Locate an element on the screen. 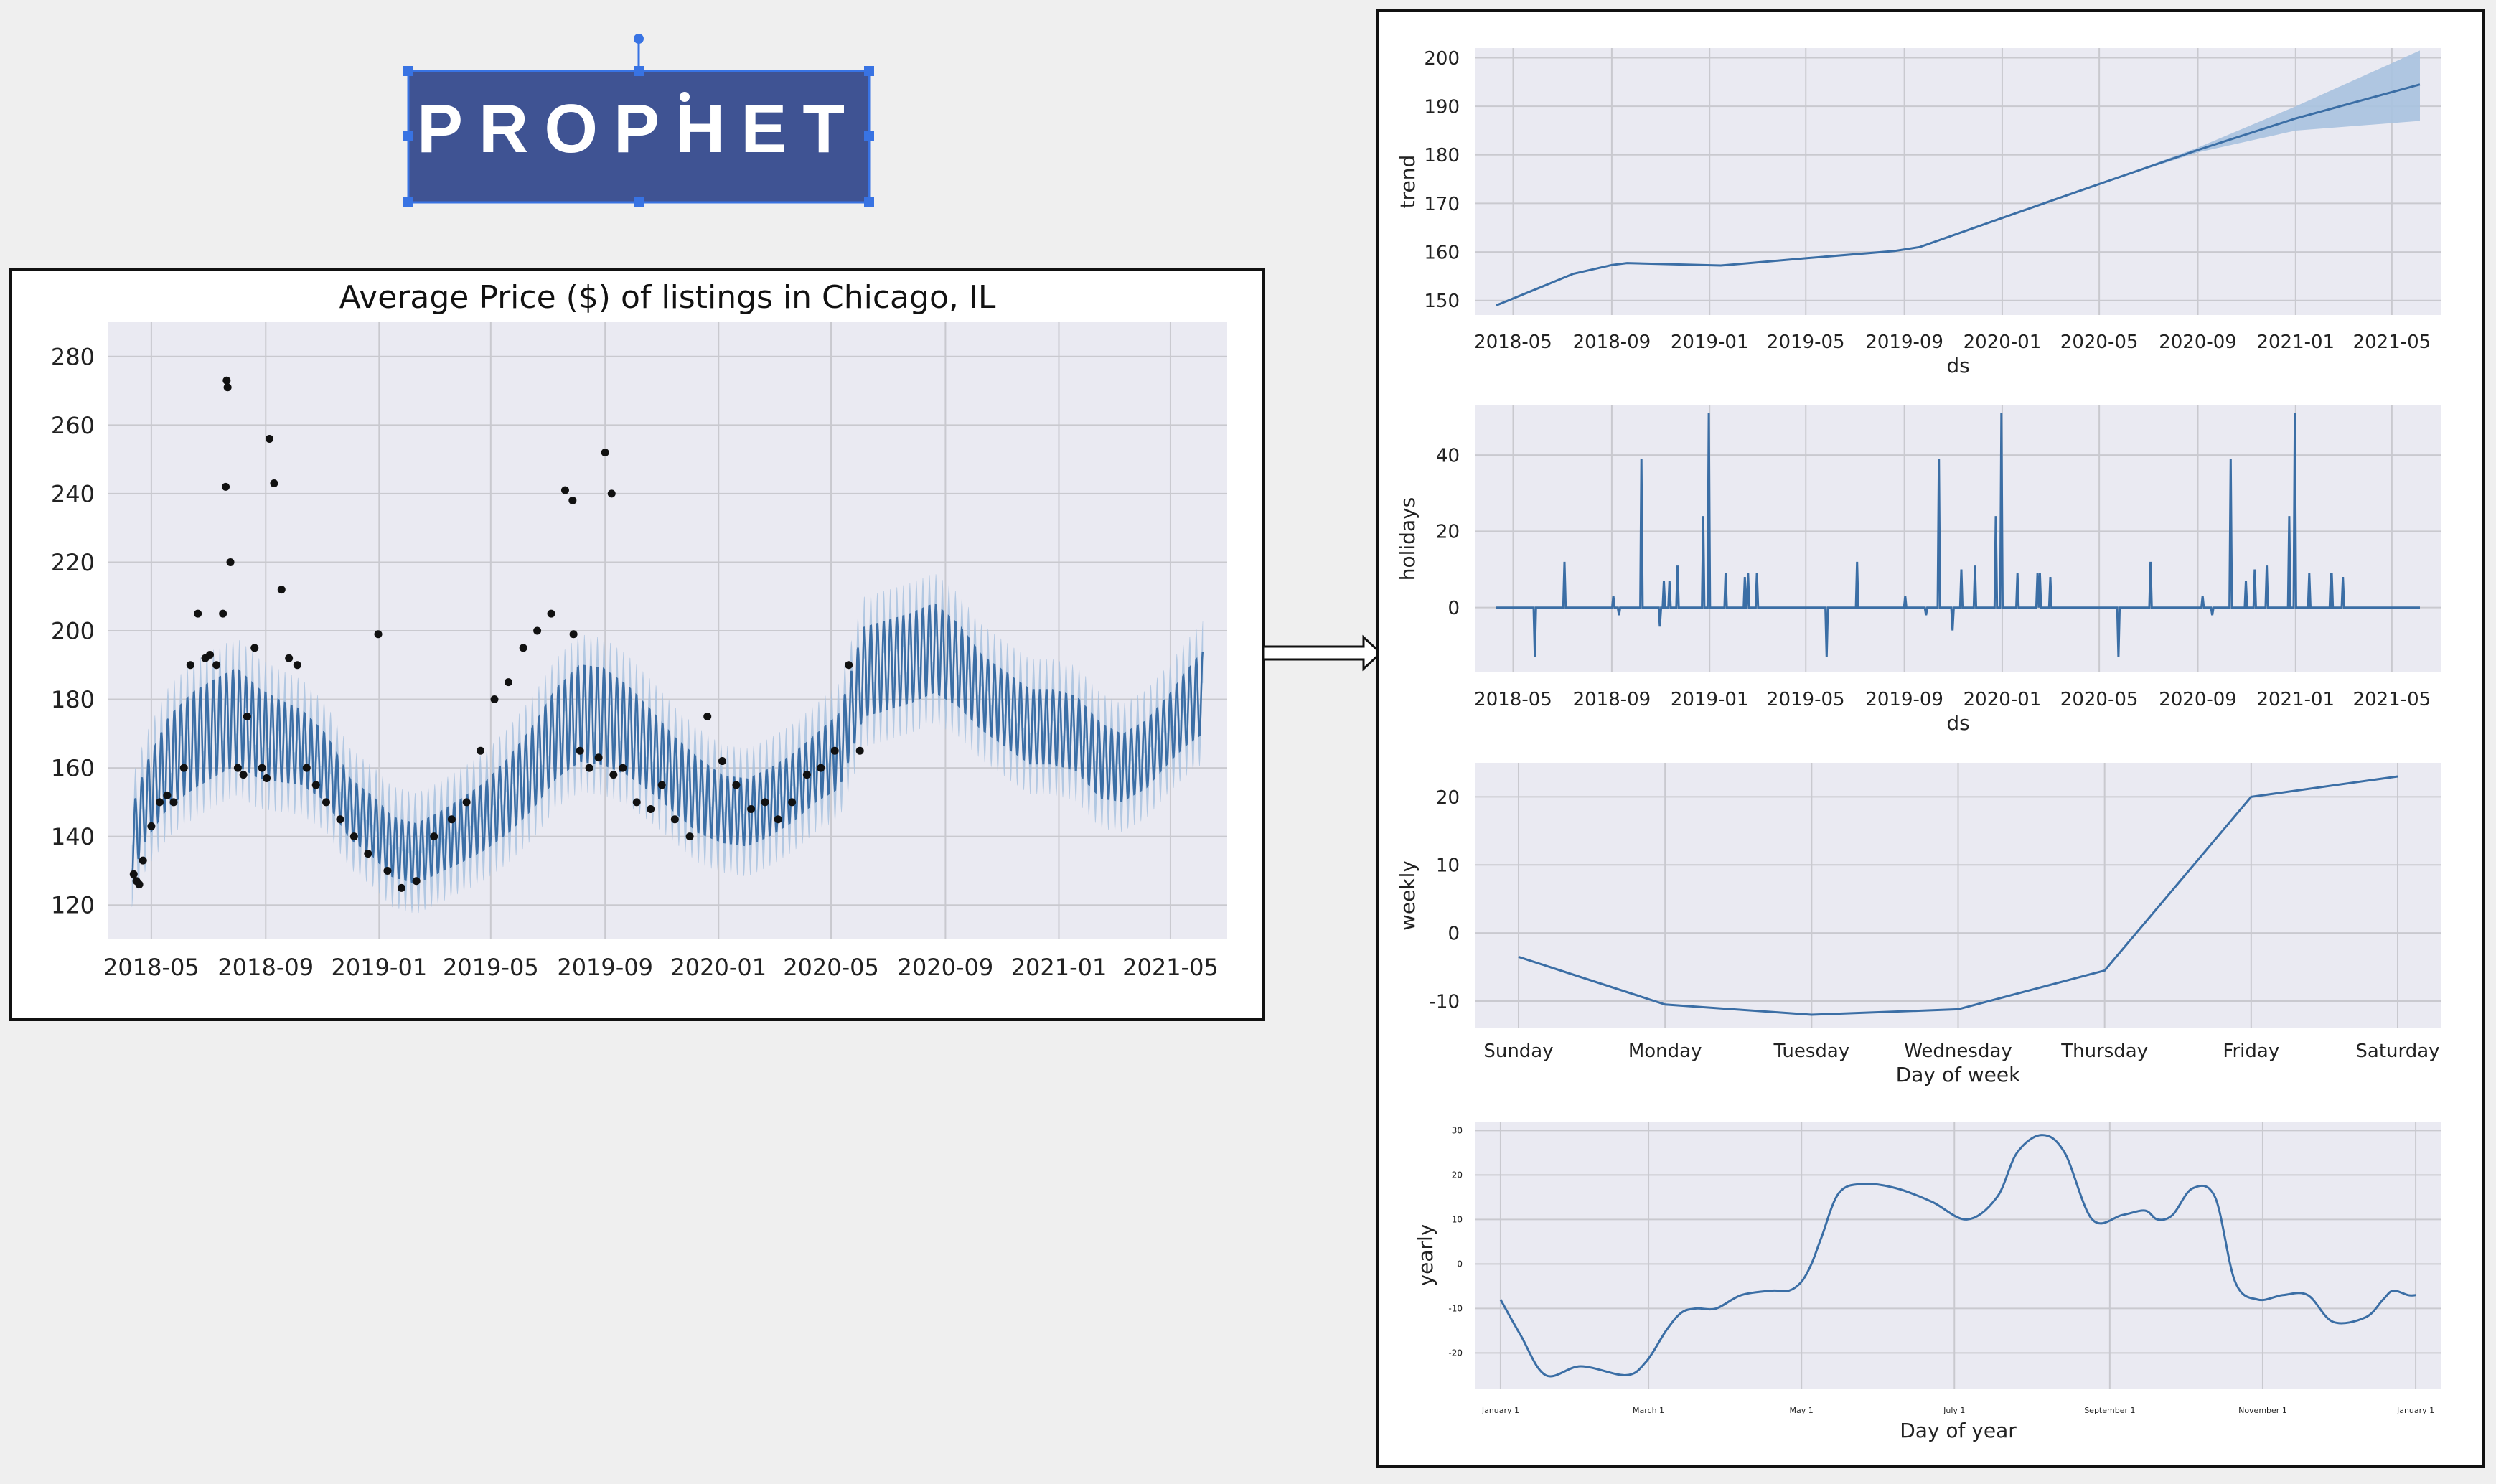  forecast-x-tick-label: 2019-09 is located at coordinates (605, 968).